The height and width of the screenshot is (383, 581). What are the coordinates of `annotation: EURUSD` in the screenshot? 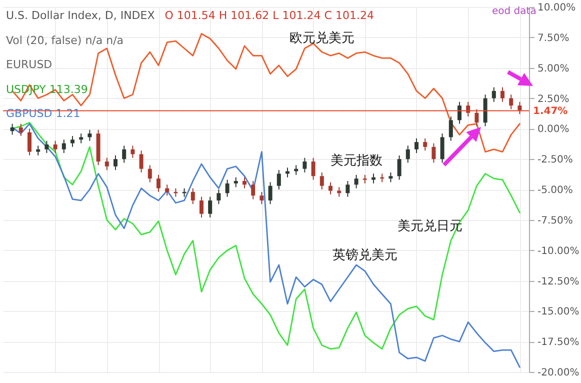 It's located at (29, 64).